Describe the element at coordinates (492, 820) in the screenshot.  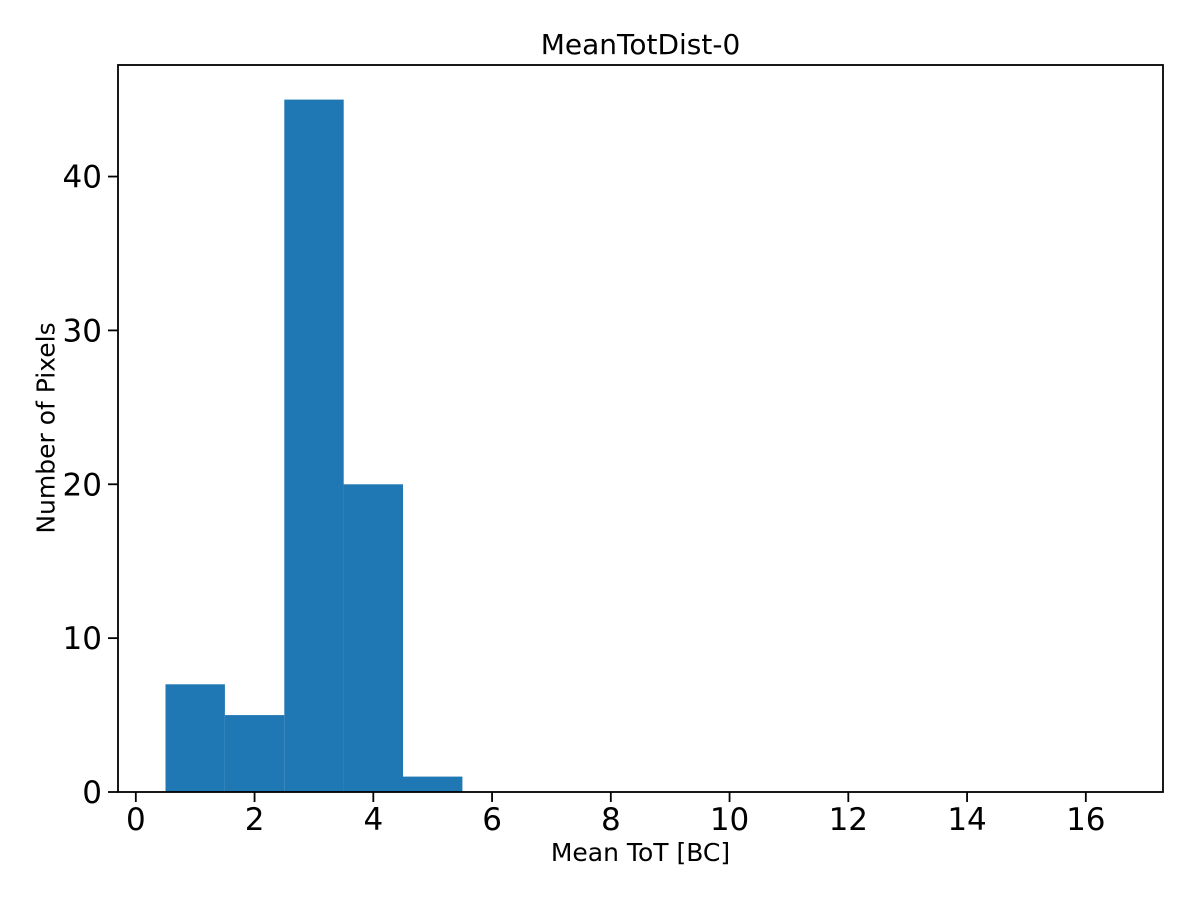
I see `x-tick-label: 6` at that location.